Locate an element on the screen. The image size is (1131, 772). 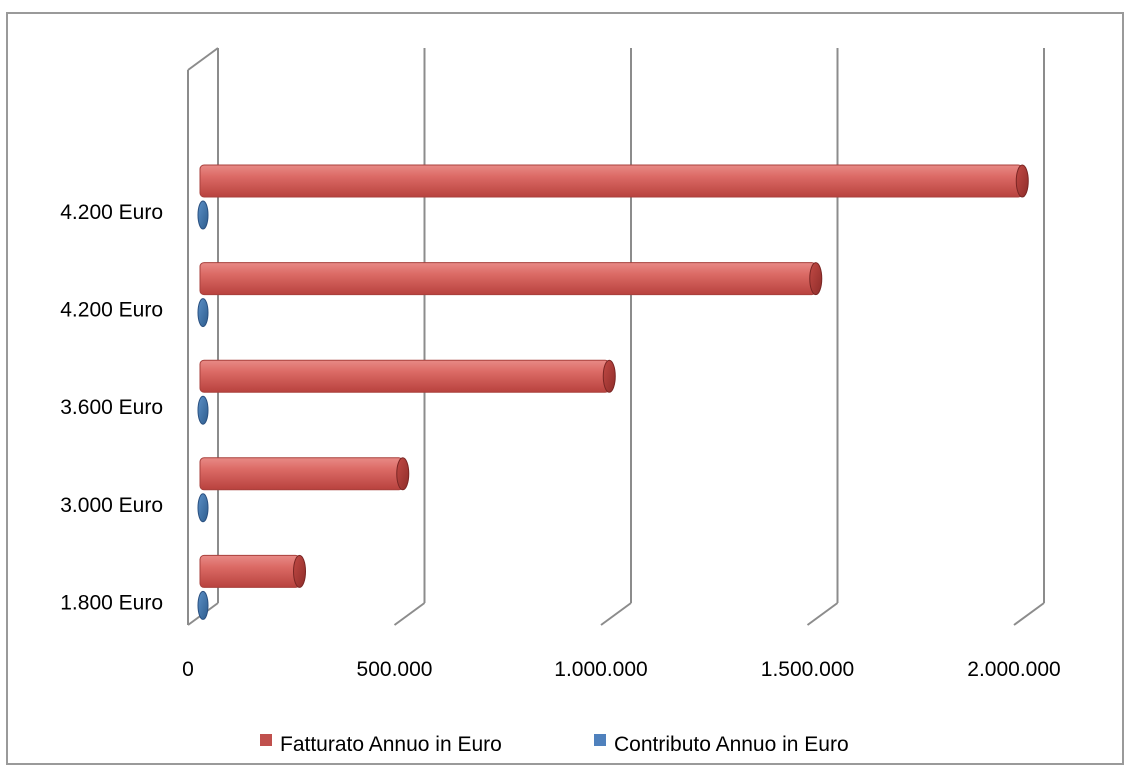
legend-swatch-contributo is located at coordinates (600, 740).